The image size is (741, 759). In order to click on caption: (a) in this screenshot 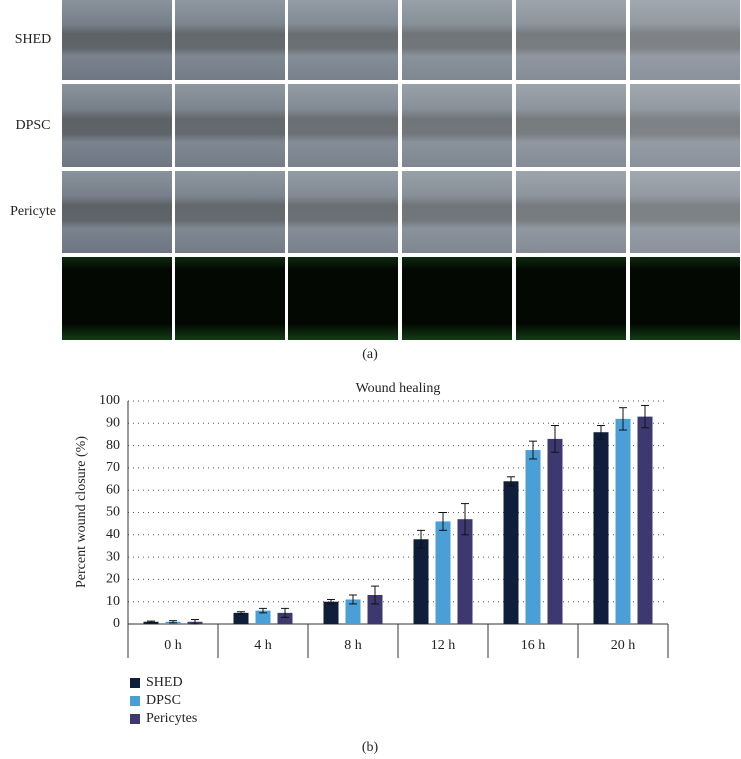, I will do `click(370, 354)`.